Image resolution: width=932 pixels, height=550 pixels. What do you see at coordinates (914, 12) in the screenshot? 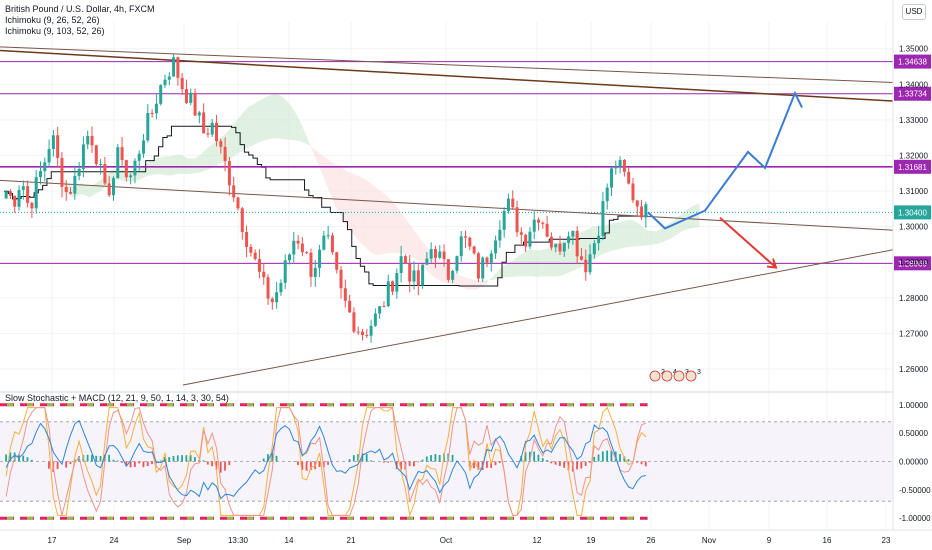
I see `currency-button: USD` at bounding box center [914, 12].